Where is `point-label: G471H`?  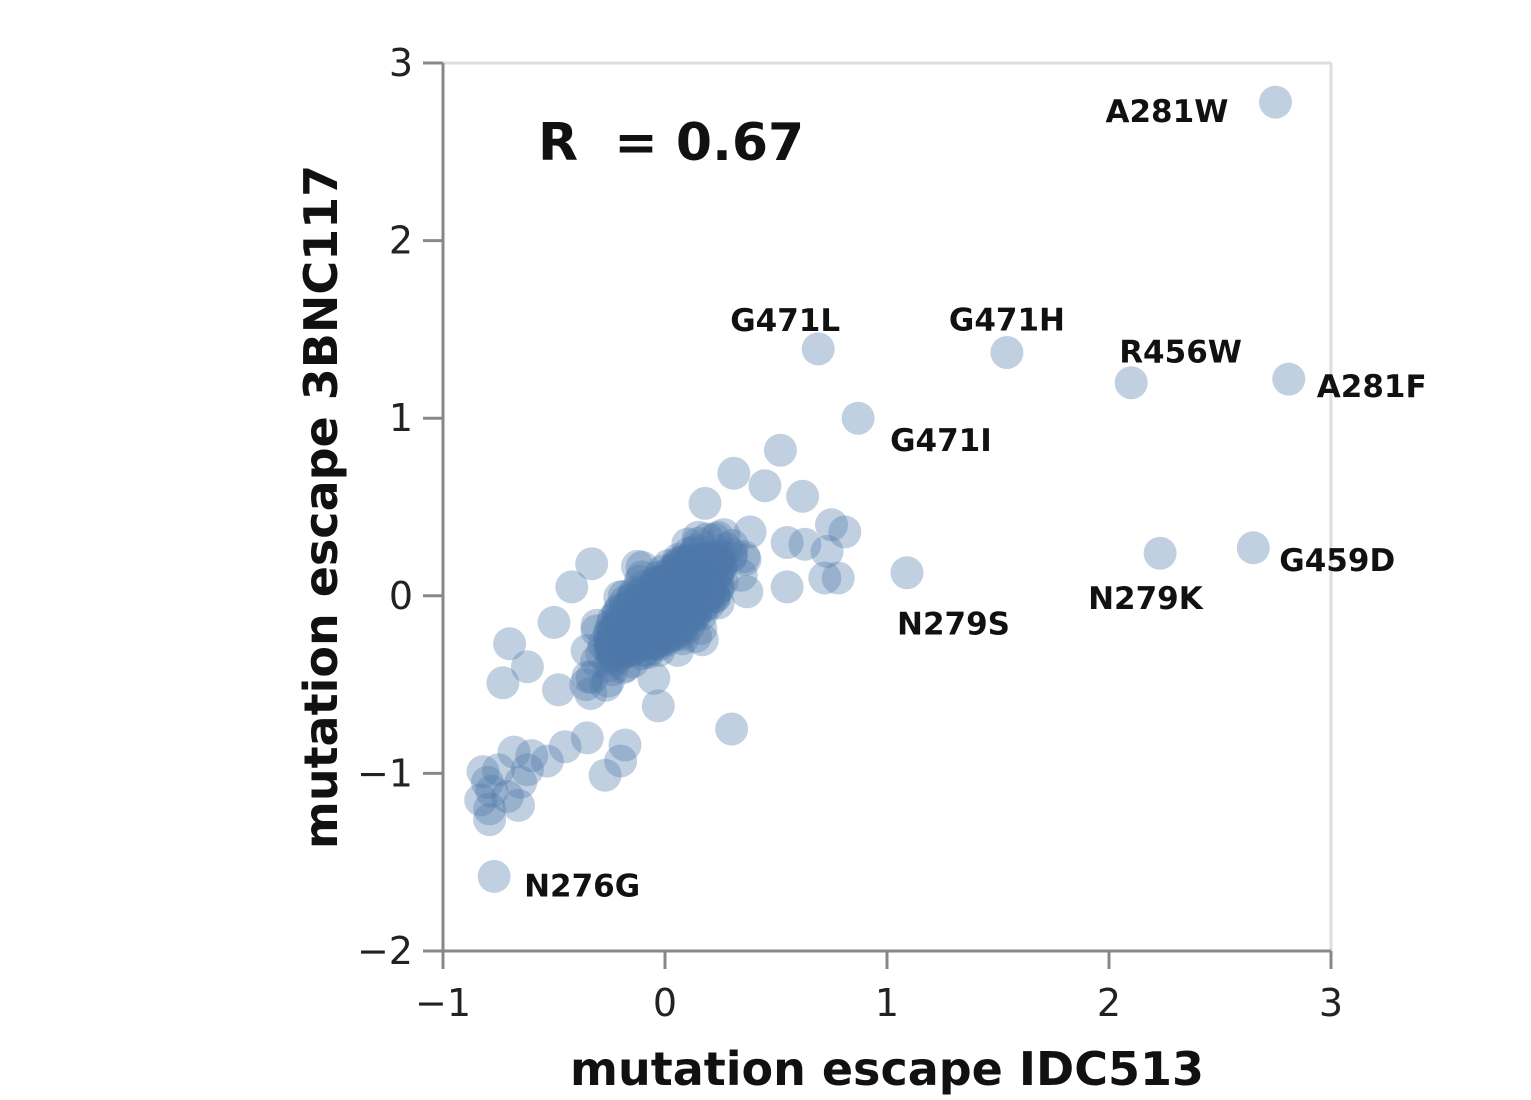 point-label: G471H is located at coordinates (1007, 321).